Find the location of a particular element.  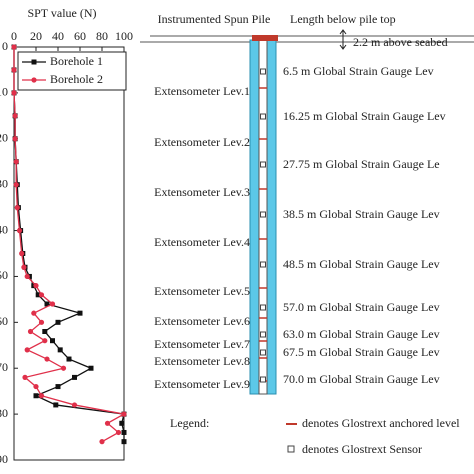

x-tick-label: 0 is located at coordinates (14, 36).